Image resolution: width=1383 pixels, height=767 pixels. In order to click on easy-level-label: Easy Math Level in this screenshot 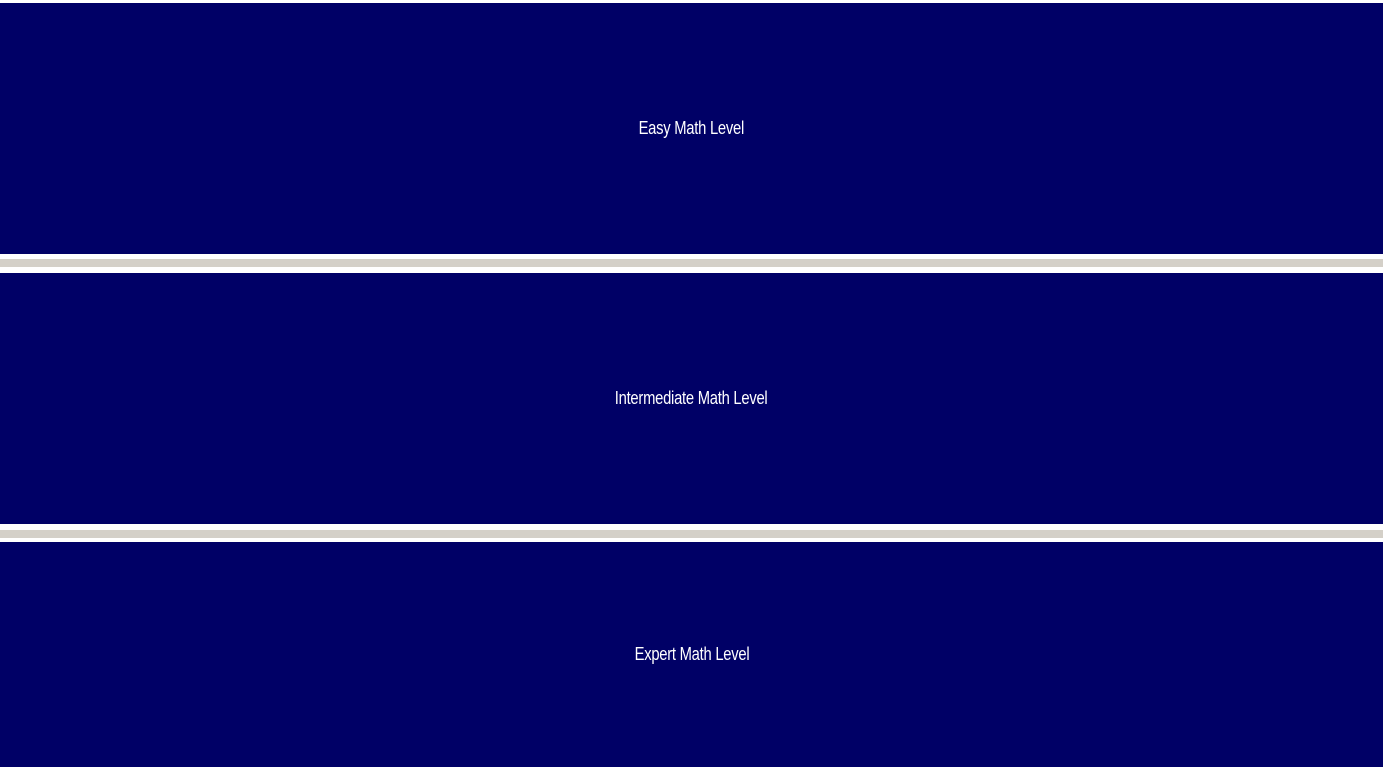, I will do `click(691, 128)`.